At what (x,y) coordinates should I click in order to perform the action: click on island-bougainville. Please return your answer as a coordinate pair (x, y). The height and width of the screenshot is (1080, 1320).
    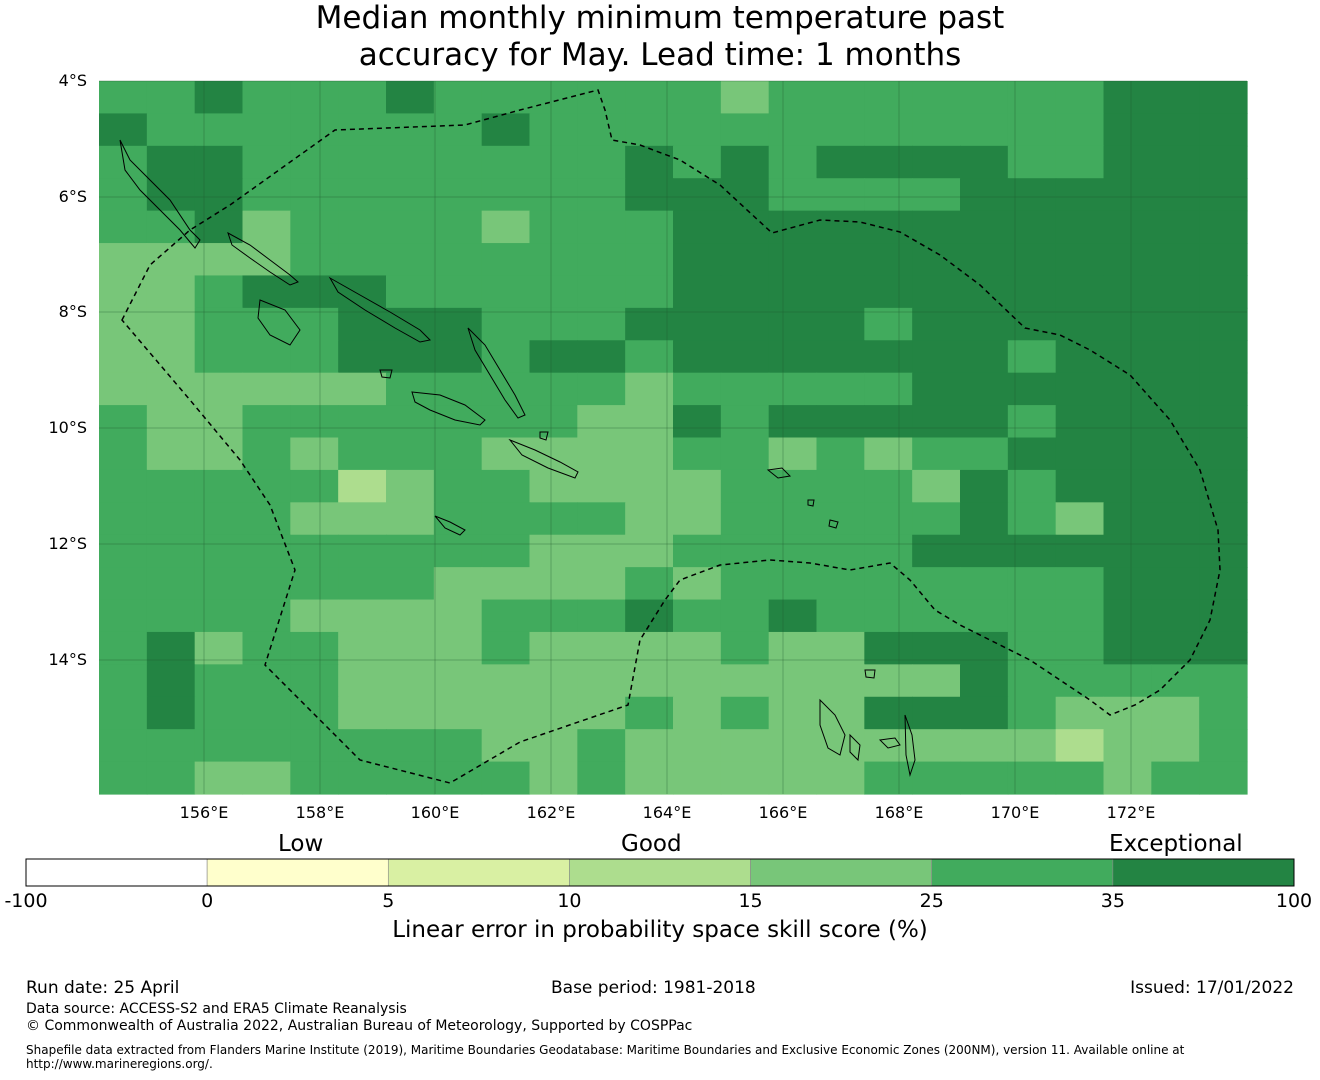
    Looking at the image, I should click on (160, 194).